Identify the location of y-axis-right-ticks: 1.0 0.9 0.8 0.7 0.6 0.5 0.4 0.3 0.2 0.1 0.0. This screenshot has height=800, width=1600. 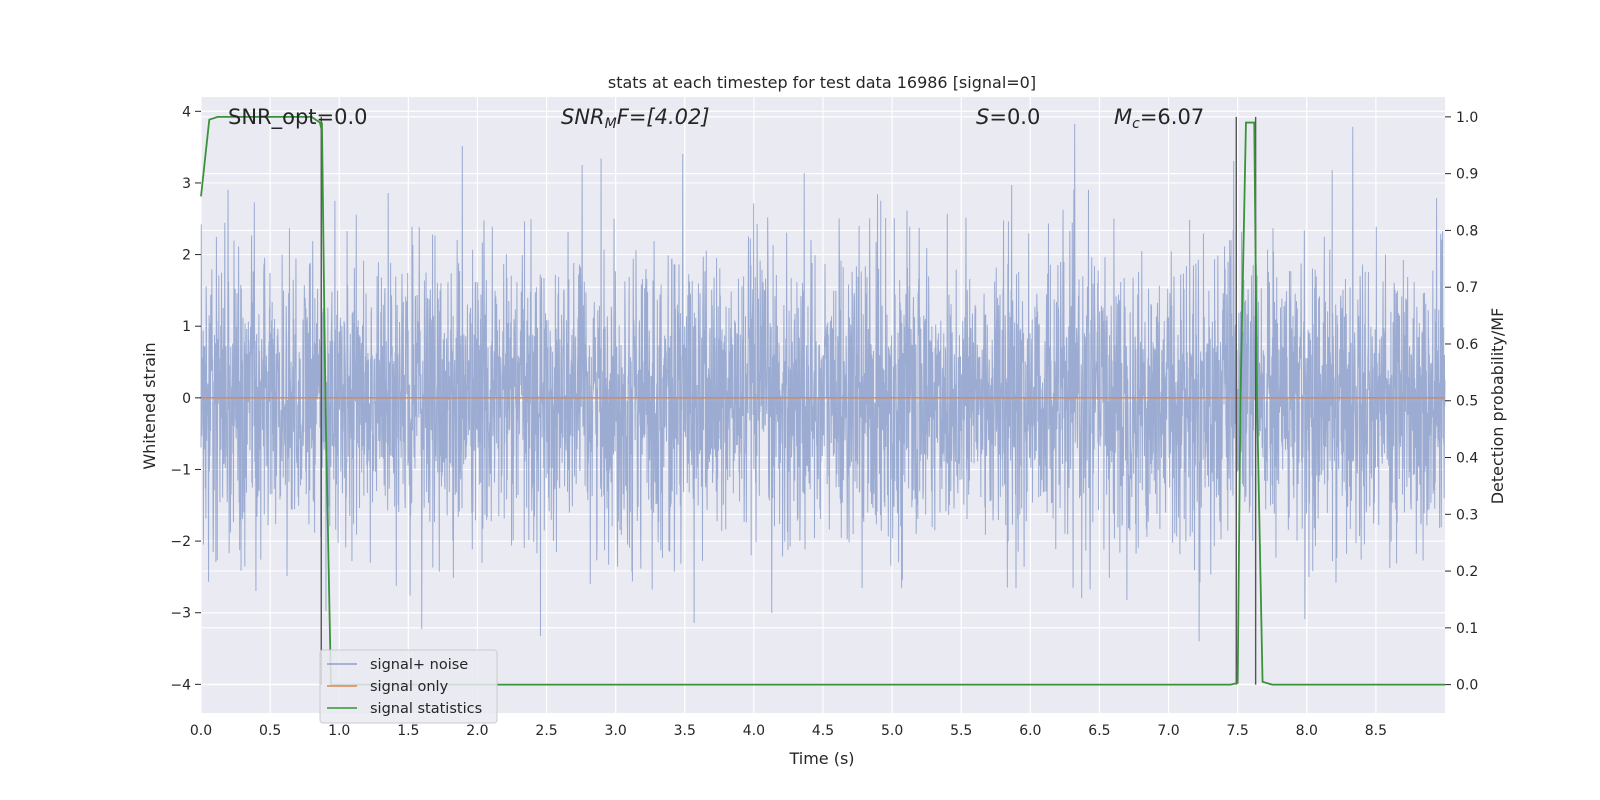
(1461, 402).